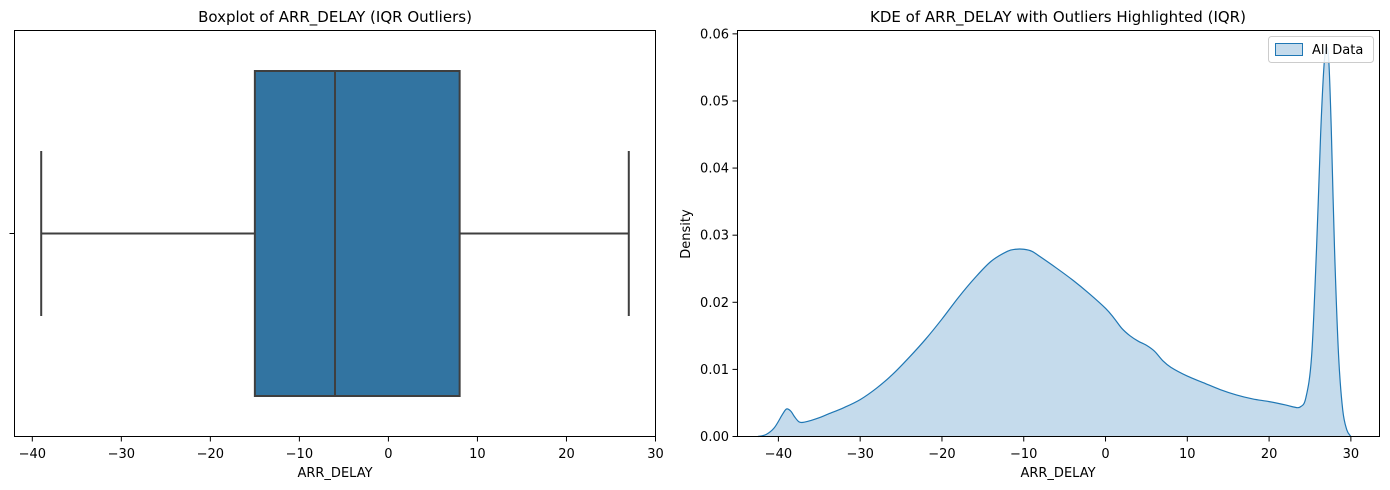 The image size is (1390, 490). Describe the element at coordinates (714, 34) in the screenshot. I see `kde-y-tick-label: 0.06` at that location.